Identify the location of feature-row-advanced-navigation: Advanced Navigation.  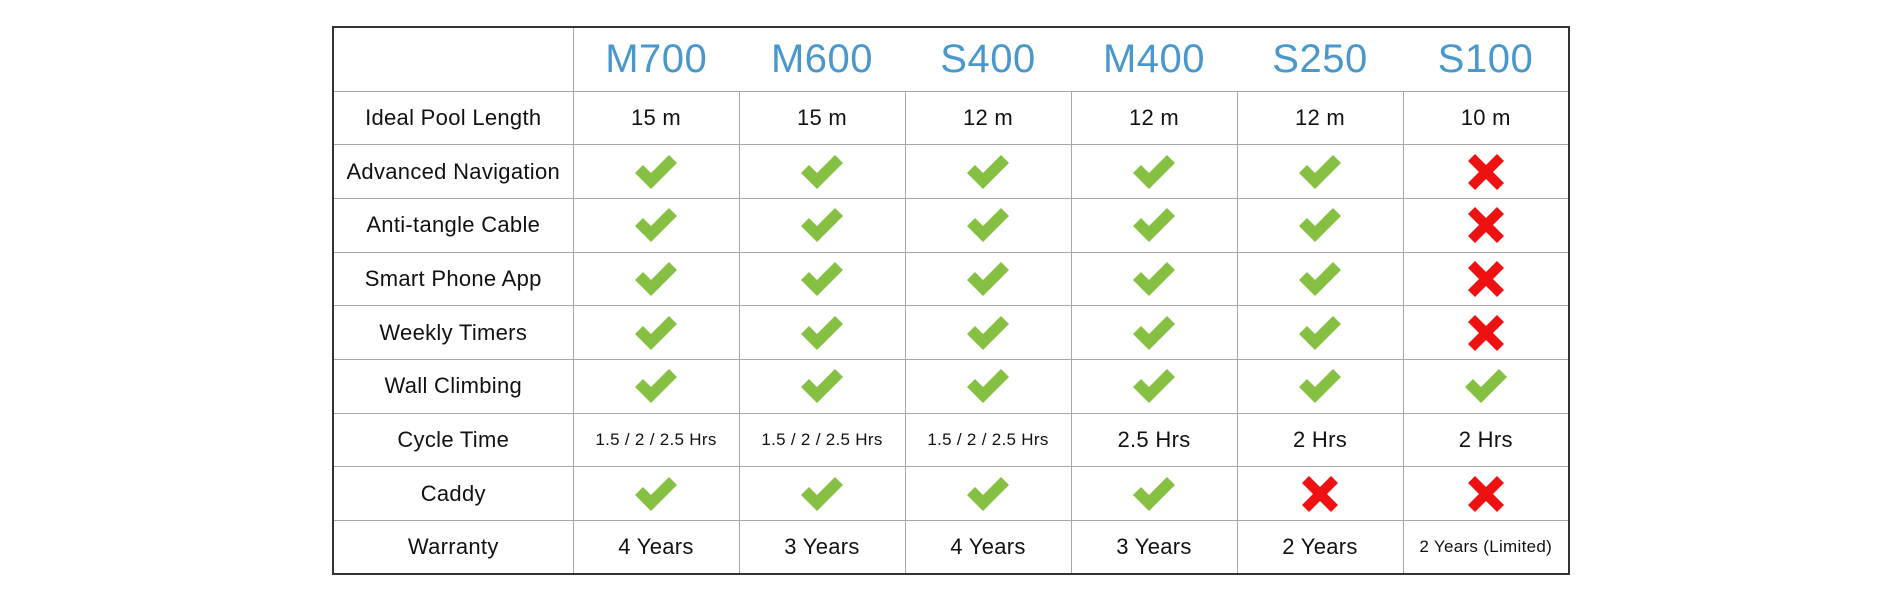
(951, 171).